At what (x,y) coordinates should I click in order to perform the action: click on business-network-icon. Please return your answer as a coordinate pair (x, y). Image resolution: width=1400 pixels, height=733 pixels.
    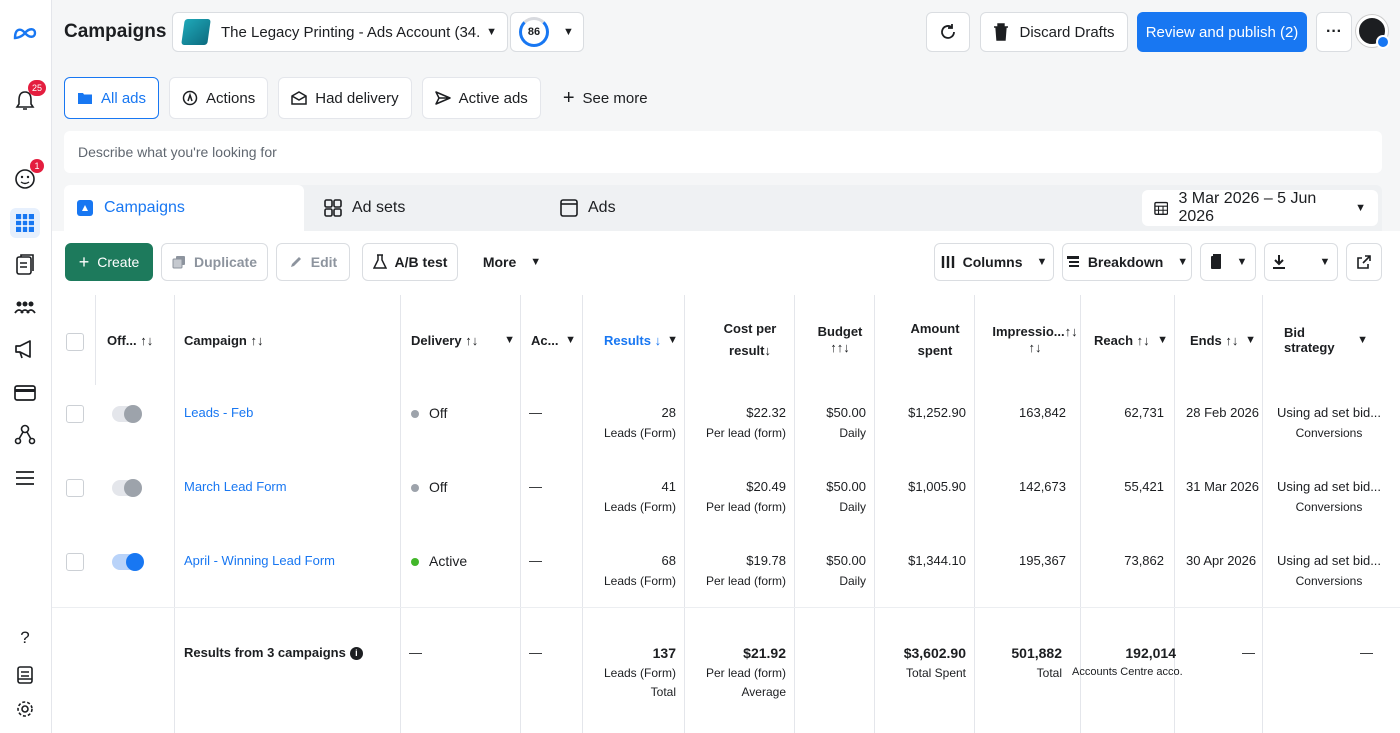
    Looking at the image, I should click on (25, 434).